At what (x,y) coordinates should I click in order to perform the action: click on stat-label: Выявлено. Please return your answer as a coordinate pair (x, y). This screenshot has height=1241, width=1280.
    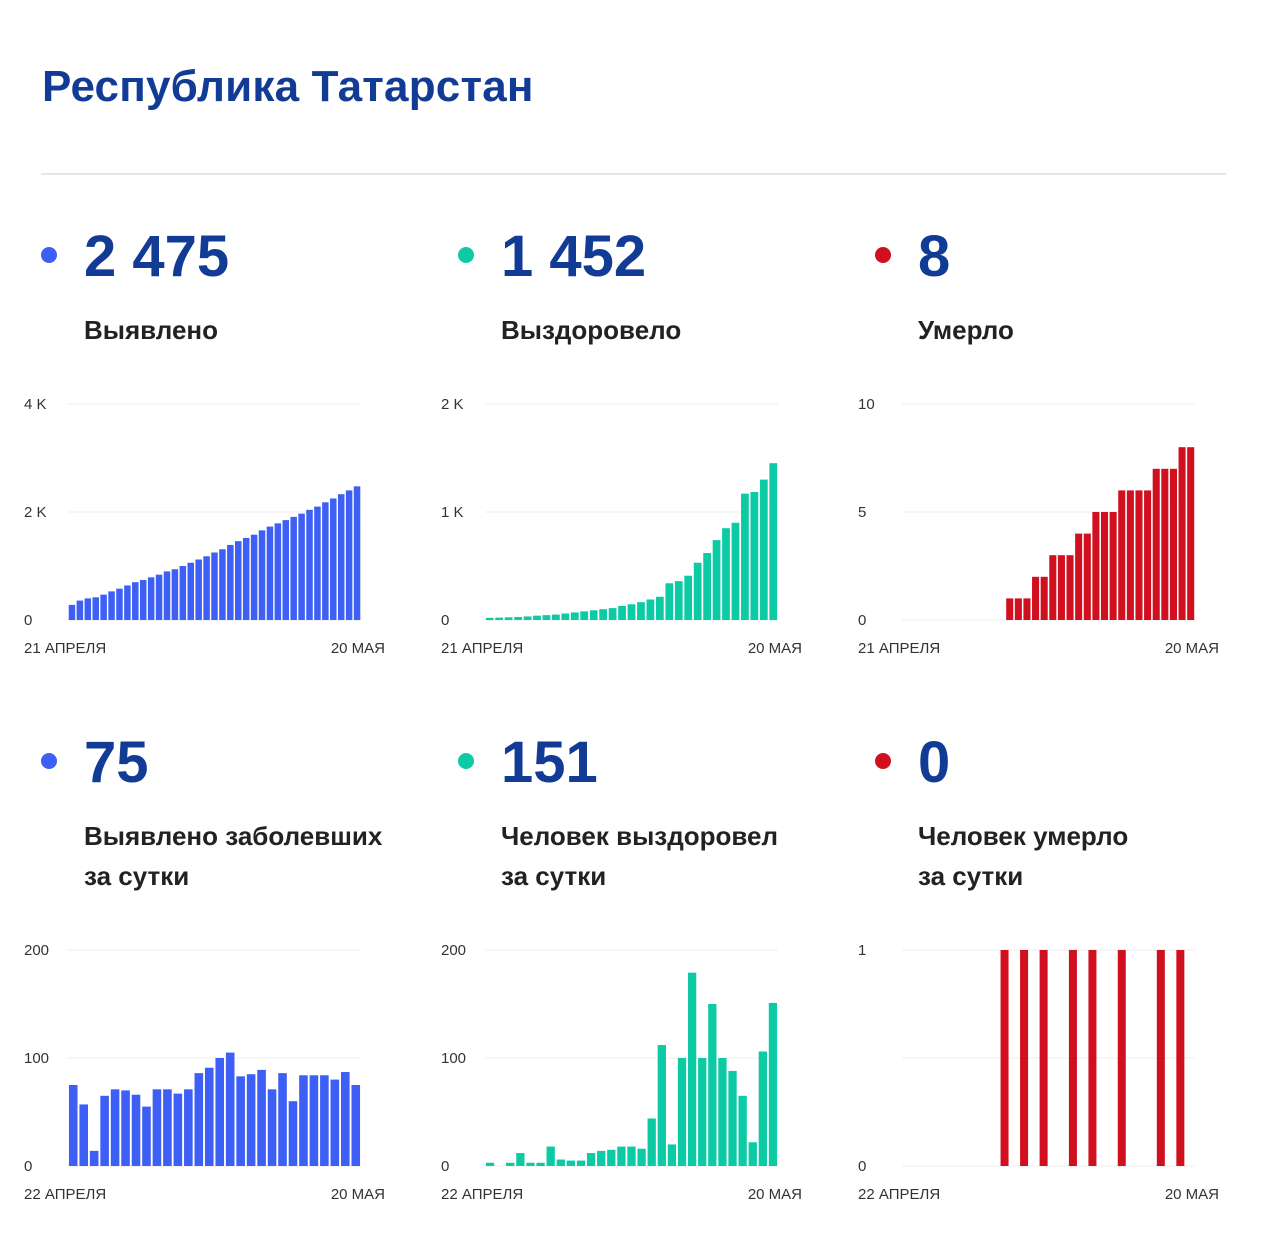
    Looking at the image, I should click on (151, 330).